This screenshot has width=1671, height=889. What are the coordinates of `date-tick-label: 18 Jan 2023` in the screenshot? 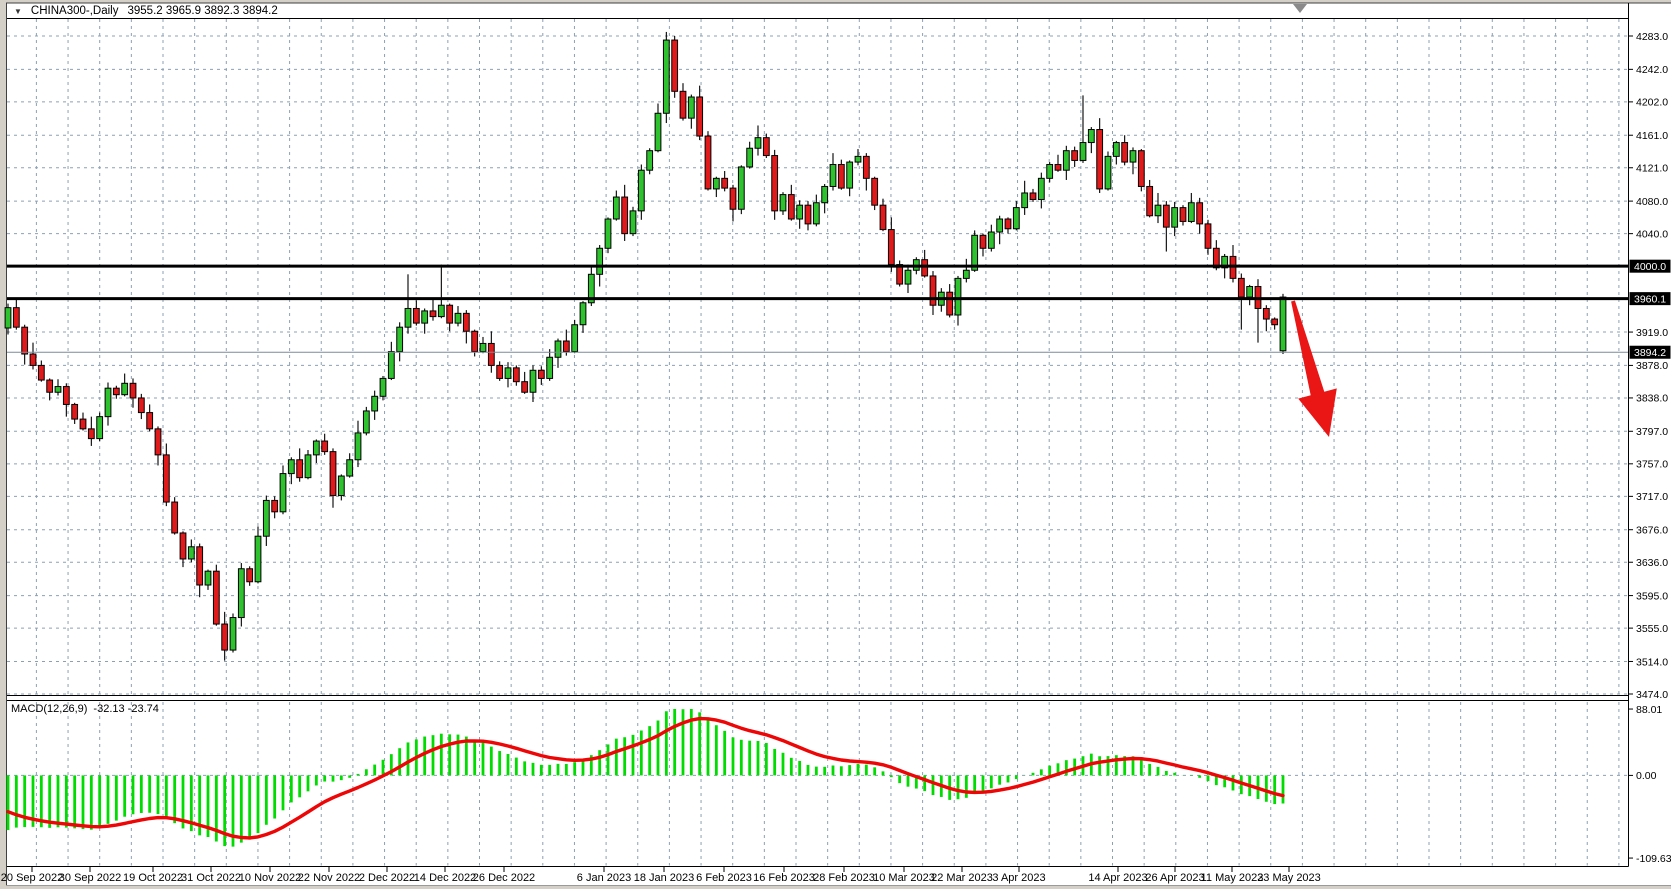 It's located at (664, 878).